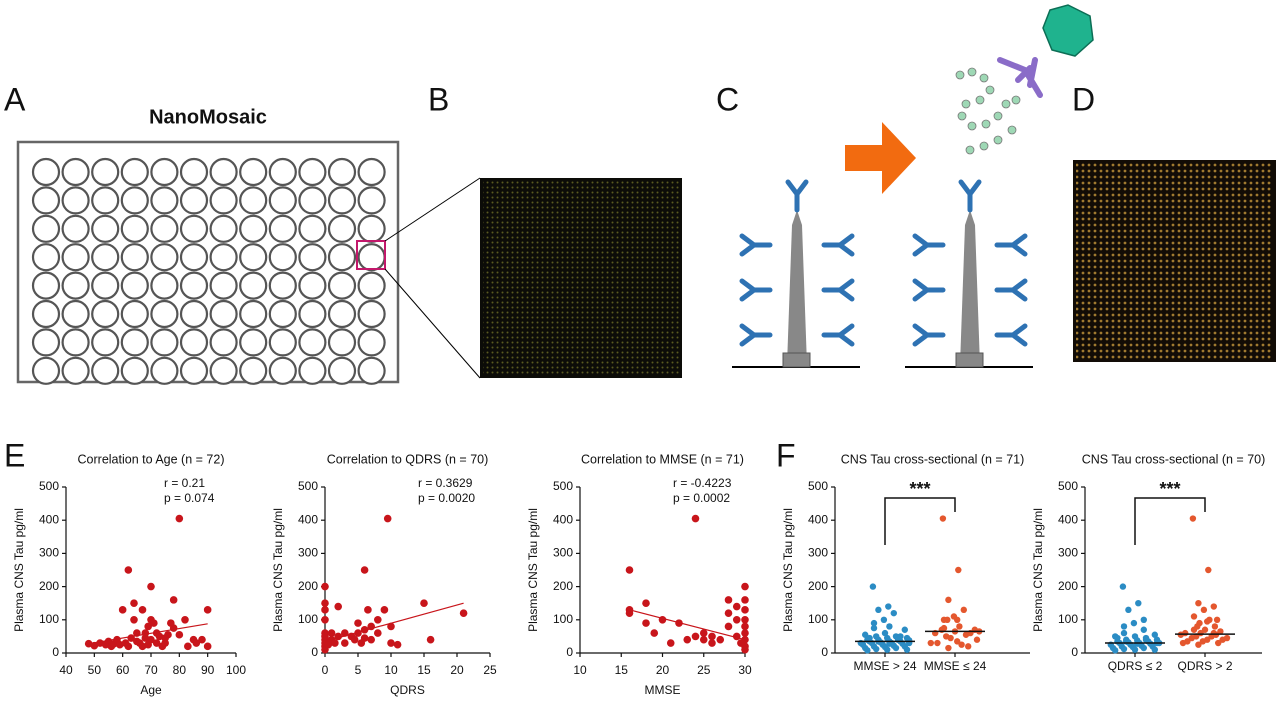 This screenshot has width=1280, height=702. I want to click on selected-well, so click(371, 255).